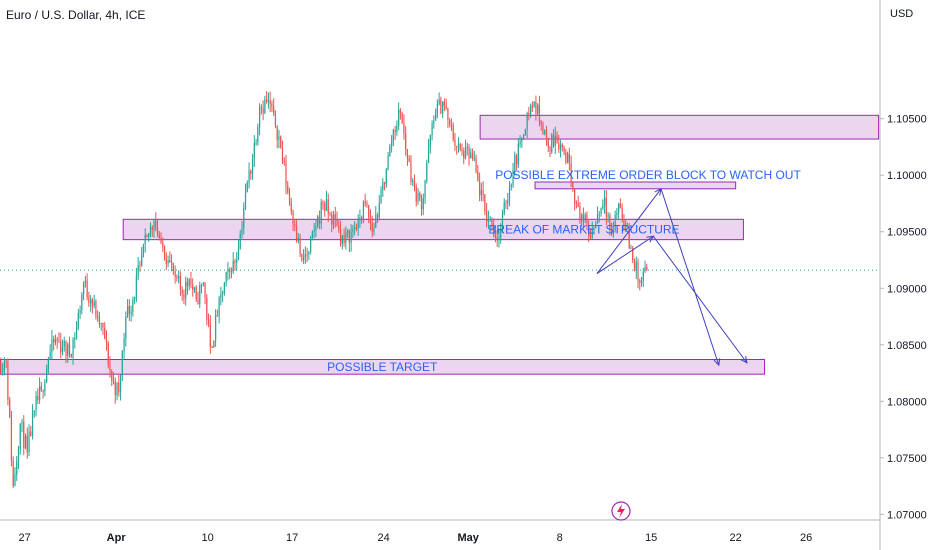 The image size is (932, 550). Describe the element at coordinates (907, 459) in the screenshot. I see `y-tick-label: 1.07500` at that location.